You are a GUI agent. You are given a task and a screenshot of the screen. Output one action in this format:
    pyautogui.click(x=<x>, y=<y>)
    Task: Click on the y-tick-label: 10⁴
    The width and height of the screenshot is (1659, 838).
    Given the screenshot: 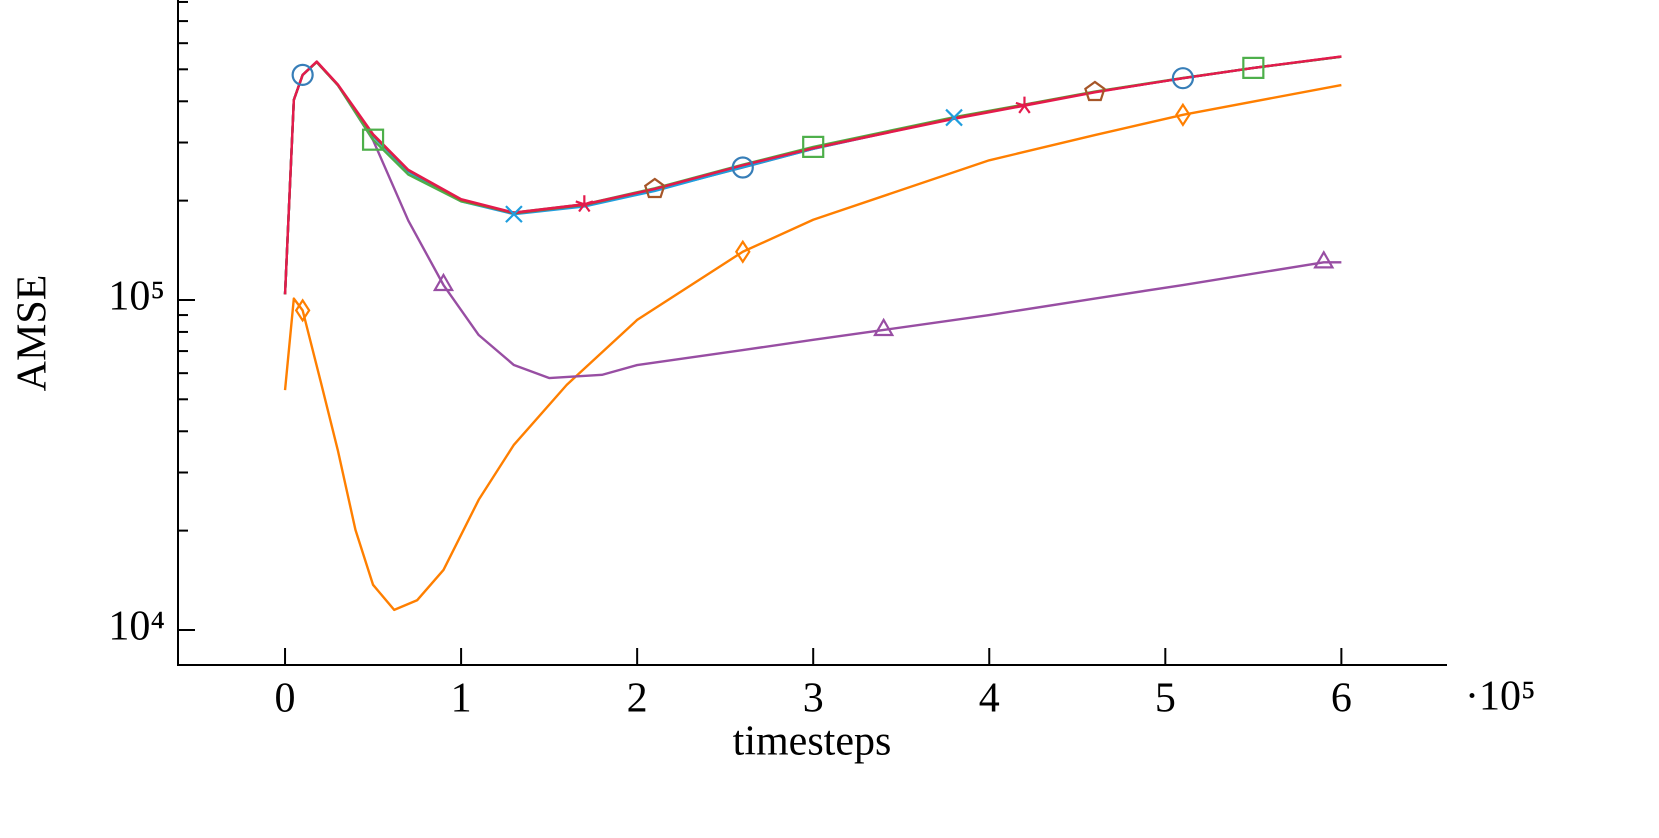 What is the action you would take?
    pyautogui.click(x=136, y=627)
    